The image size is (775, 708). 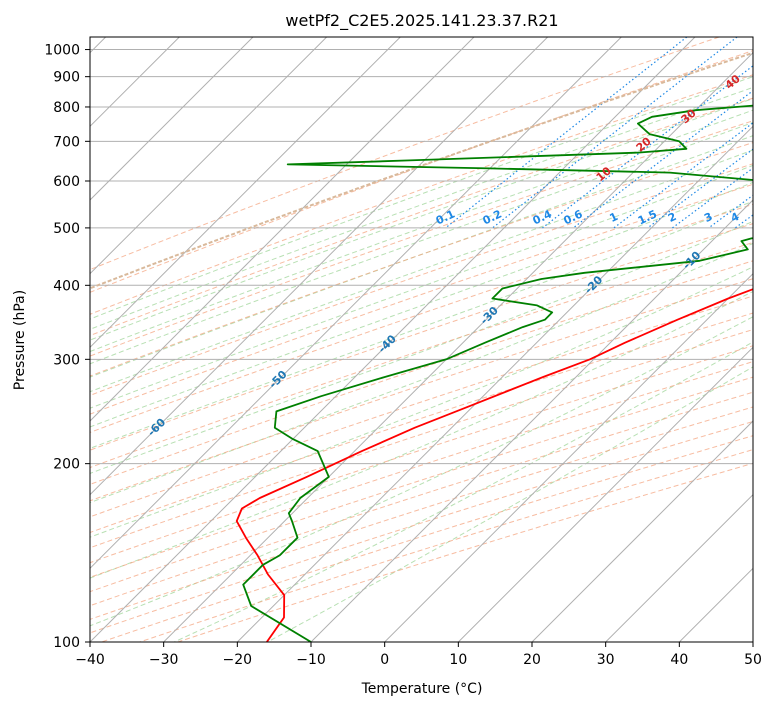 I want to click on x-tick-label: 10, so click(x=458, y=660).